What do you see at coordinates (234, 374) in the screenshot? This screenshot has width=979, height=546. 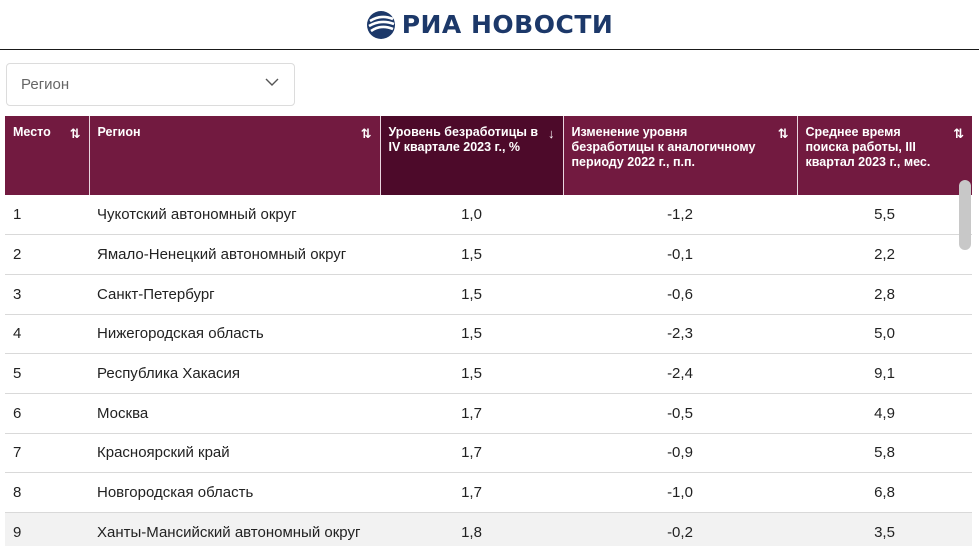 I see `region-cell: Республика Хакасия` at bounding box center [234, 374].